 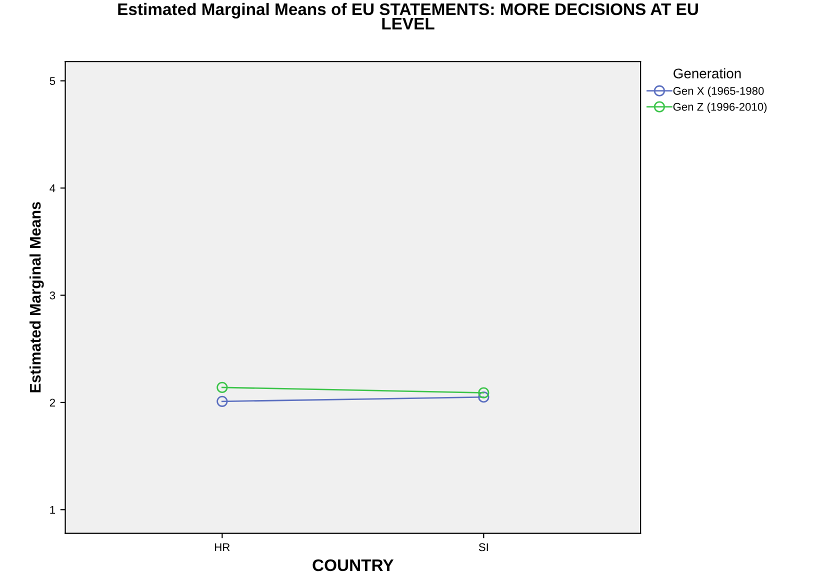 What do you see at coordinates (707, 73) in the screenshot?
I see `legend-title: Generation` at bounding box center [707, 73].